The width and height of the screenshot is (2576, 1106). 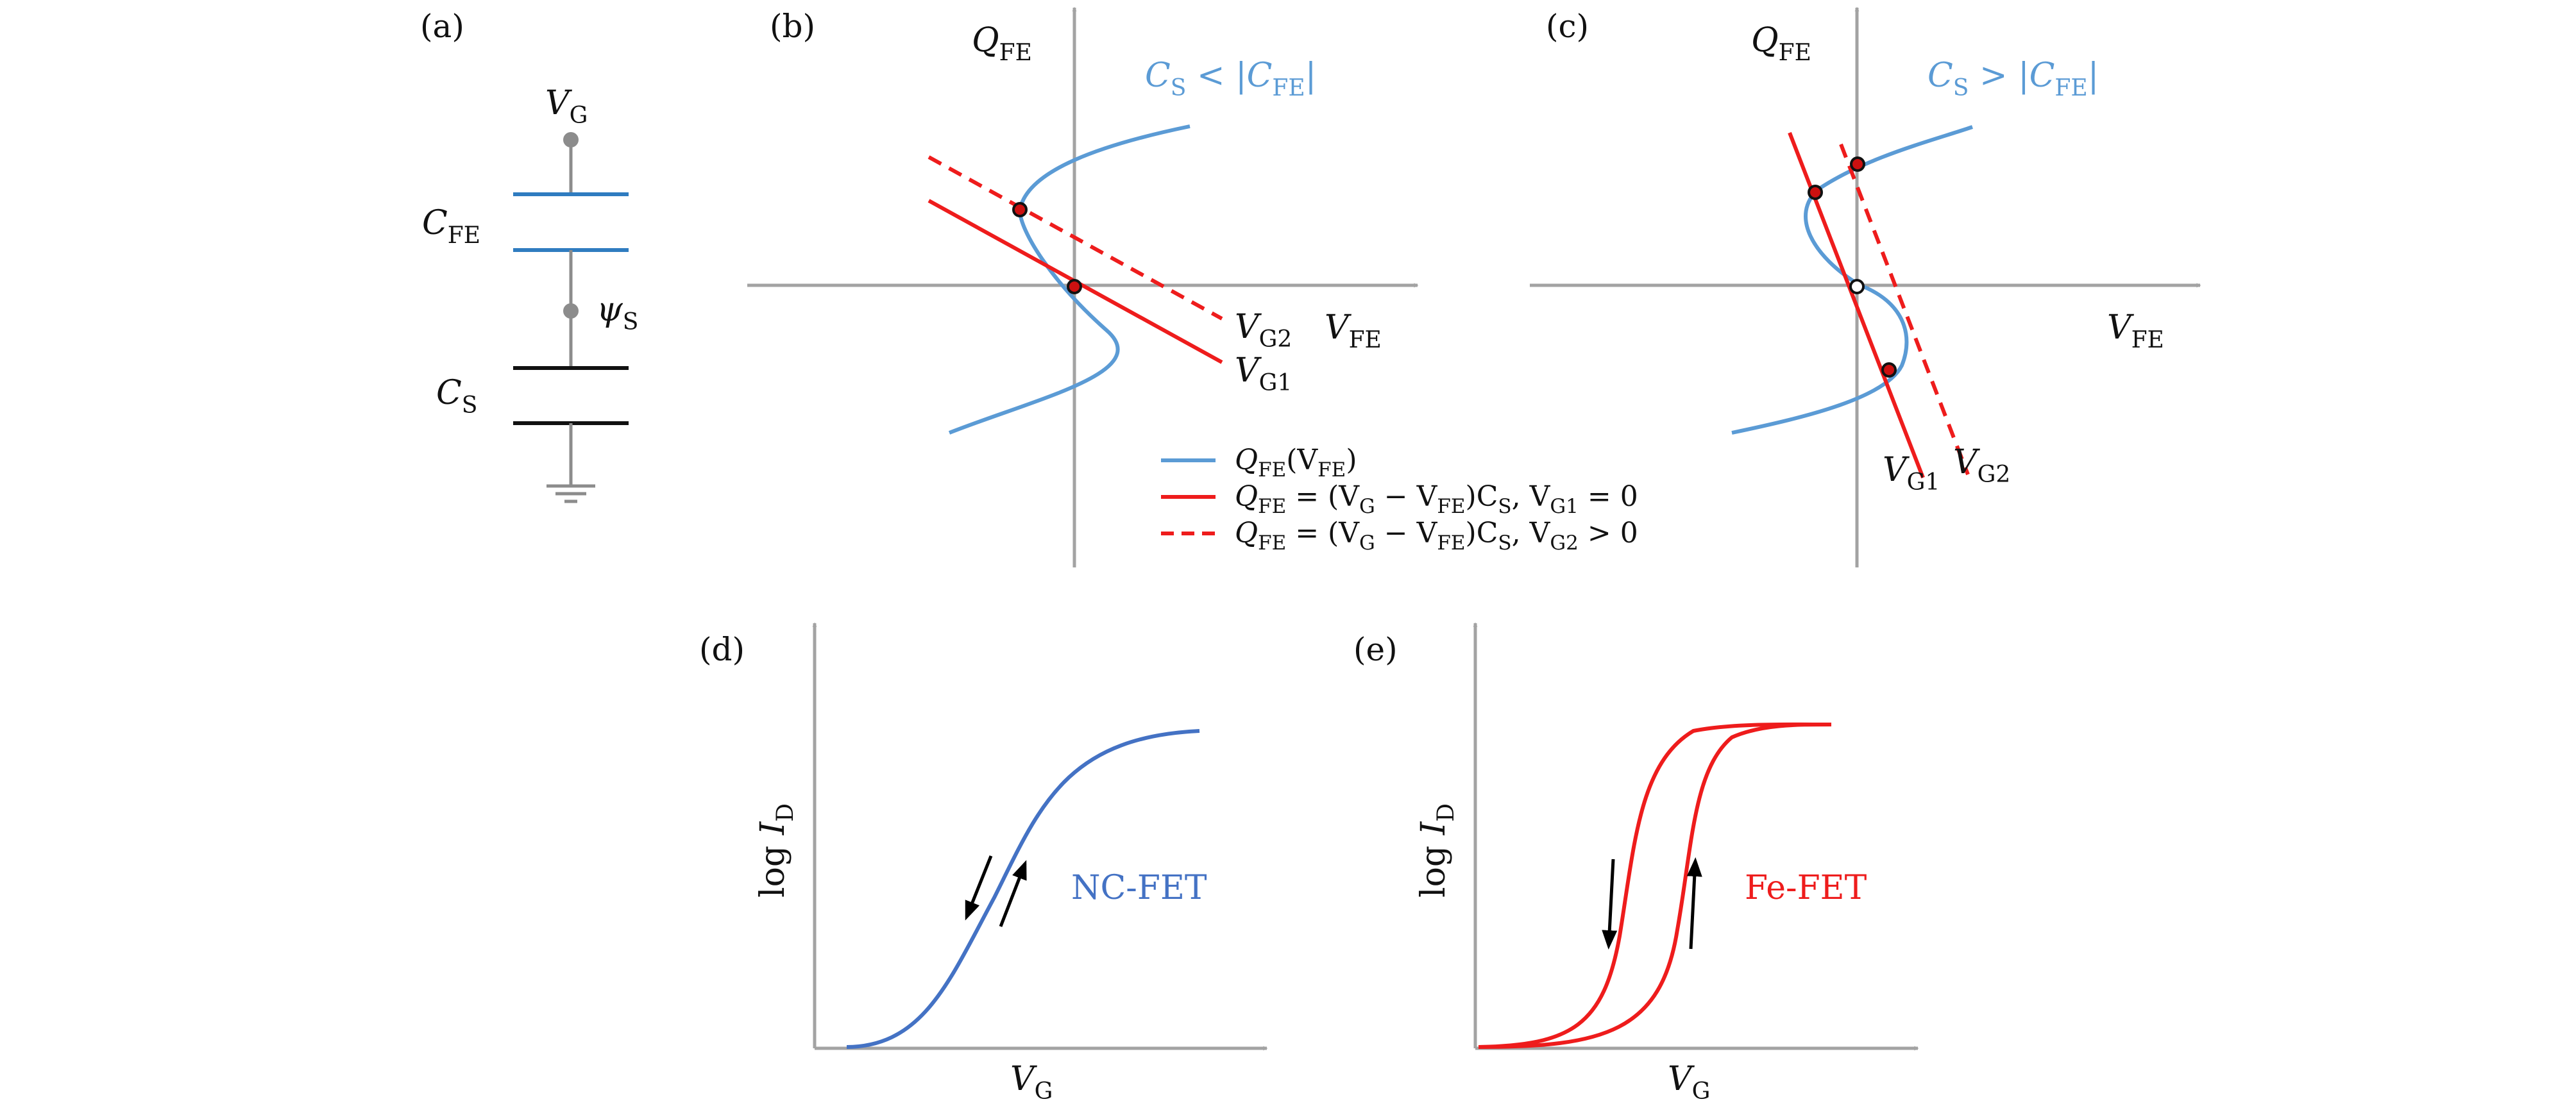 I want to click on e-up-arrow-icon, so click(x=1694, y=903).